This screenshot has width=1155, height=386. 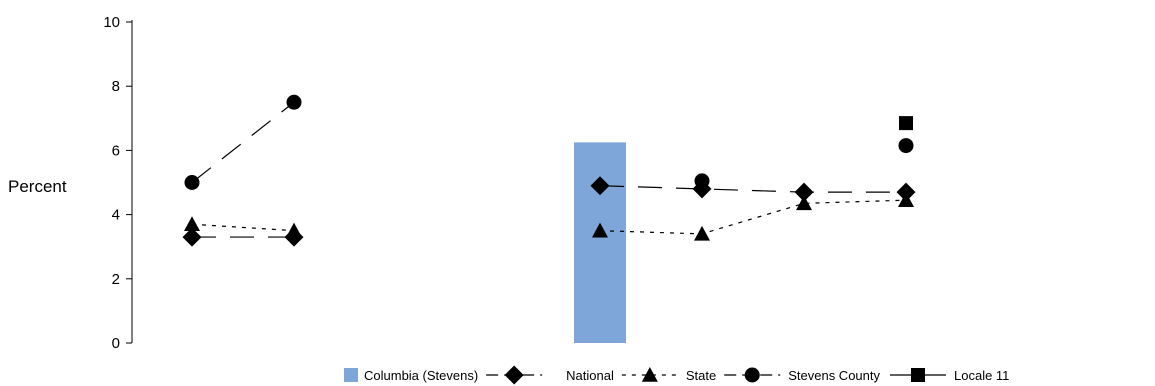 I want to click on y-tick-label-10: 10, so click(x=111, y=22).